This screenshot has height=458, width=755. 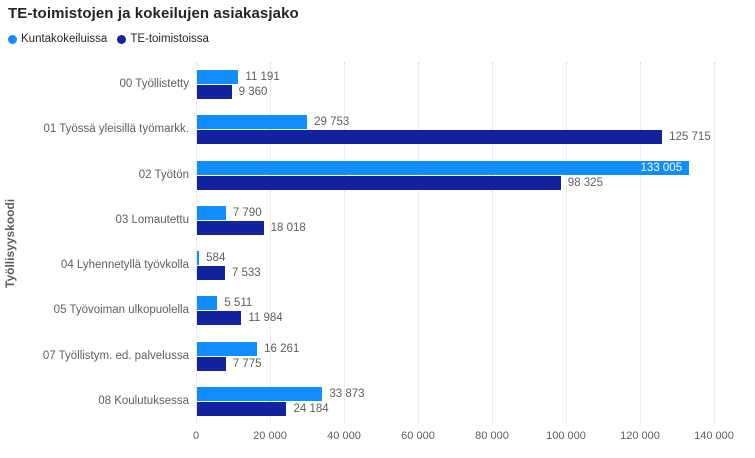 What do you see at coordinates (143, 400) in the screenshot?
I see `category-label: 08 Koulutuksessa` at bounding box center [143, 400].